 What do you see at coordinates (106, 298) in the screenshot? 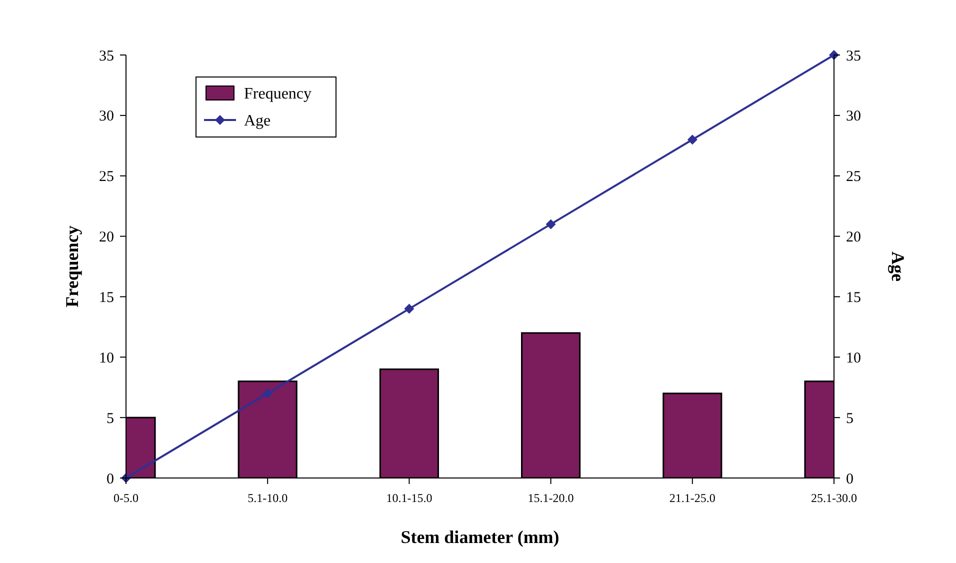
I see `y-tick-label: 15` at bounding box center [106, 298].